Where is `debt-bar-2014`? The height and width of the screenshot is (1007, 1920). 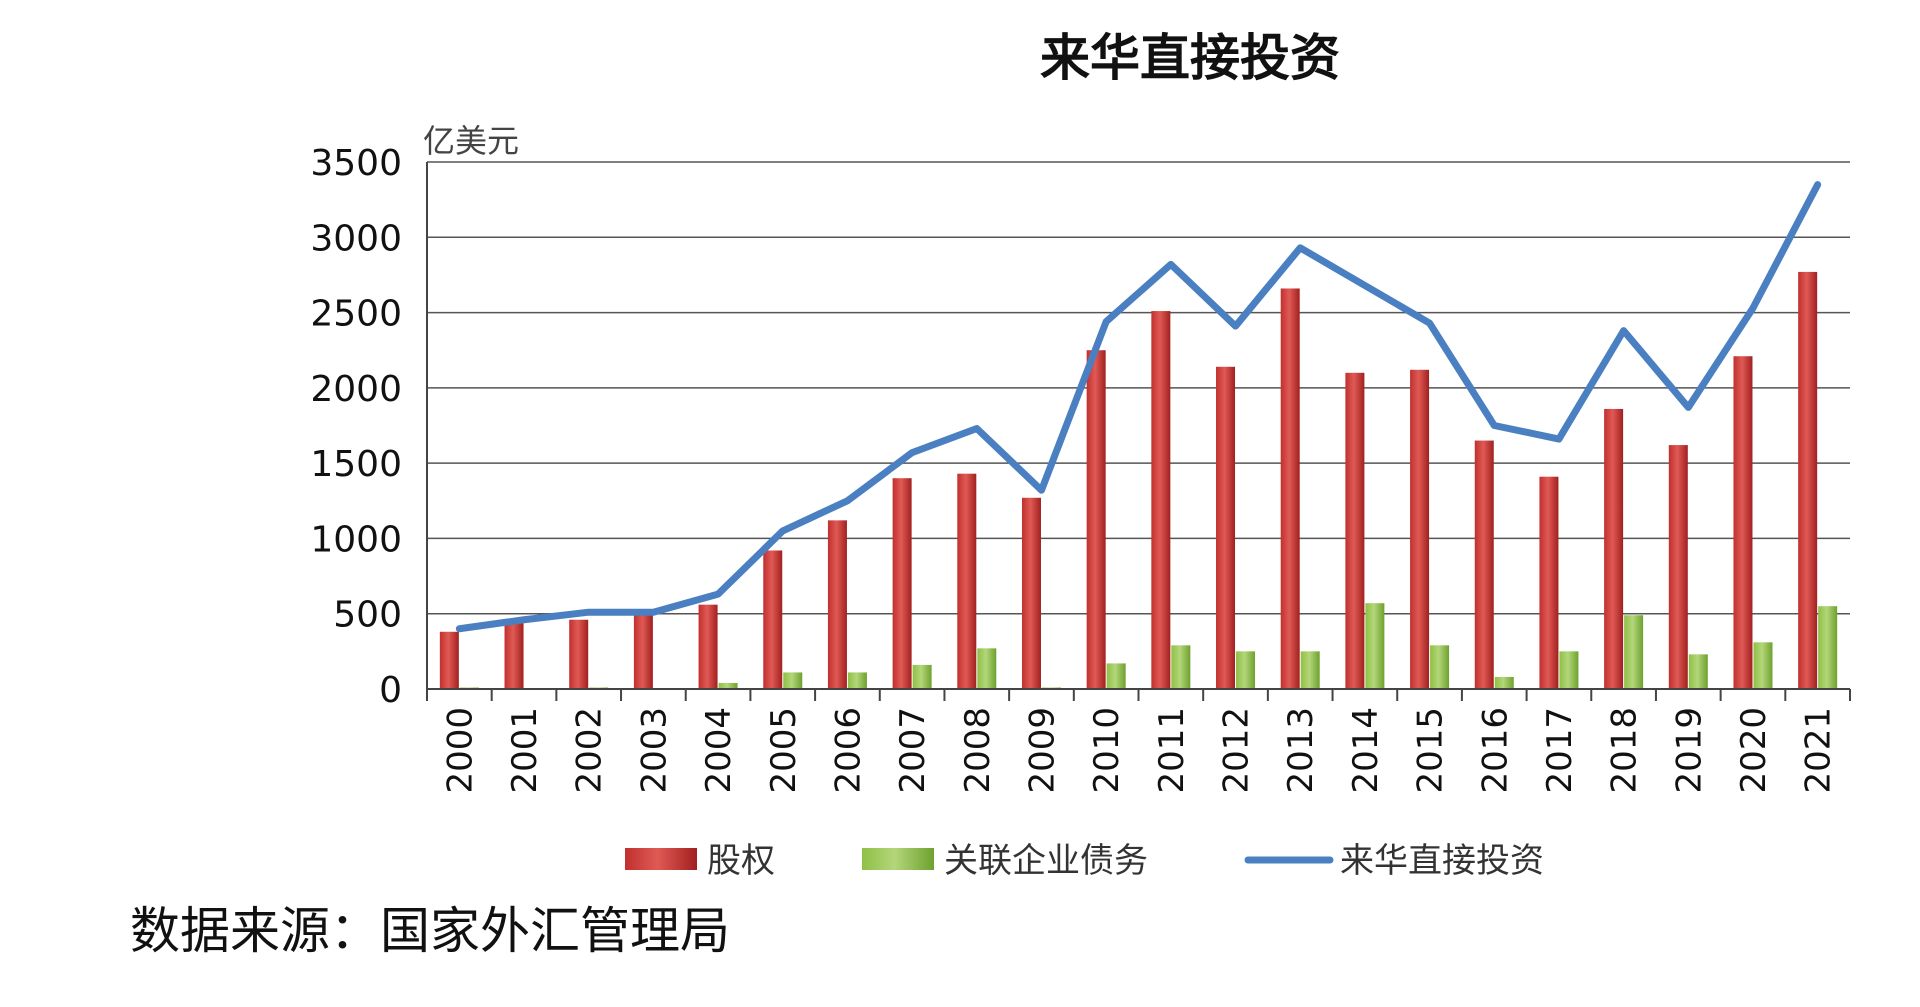 debt-bar-2014 is located at coordinates (1375, 646).